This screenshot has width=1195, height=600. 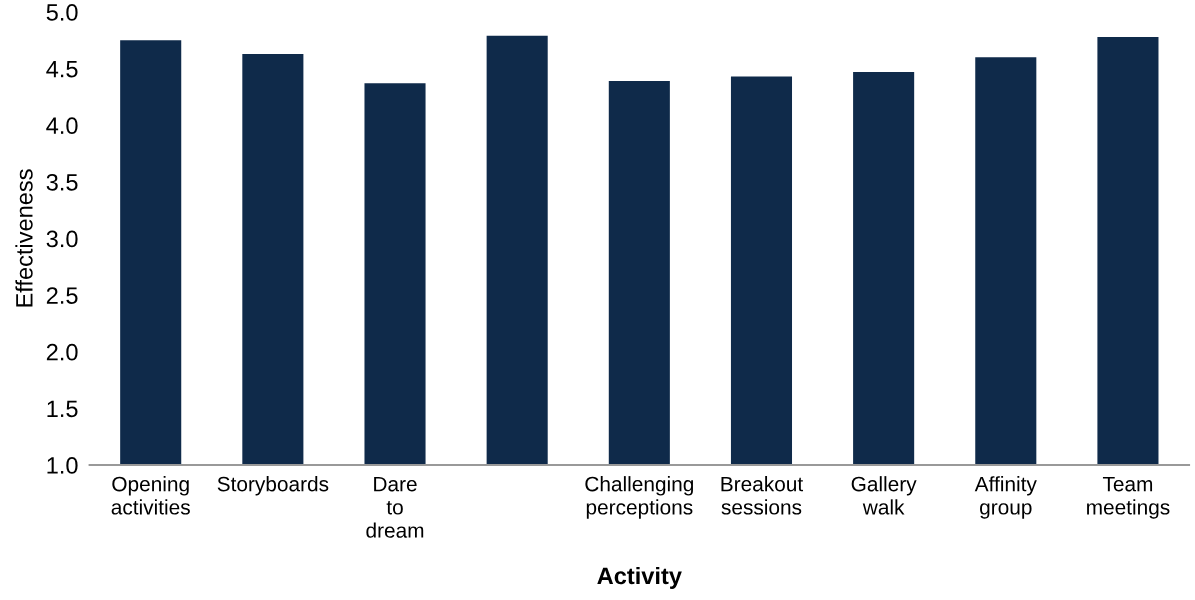 I want to click on x-tick-label: Dare to dream, so click(x=395, y=507).